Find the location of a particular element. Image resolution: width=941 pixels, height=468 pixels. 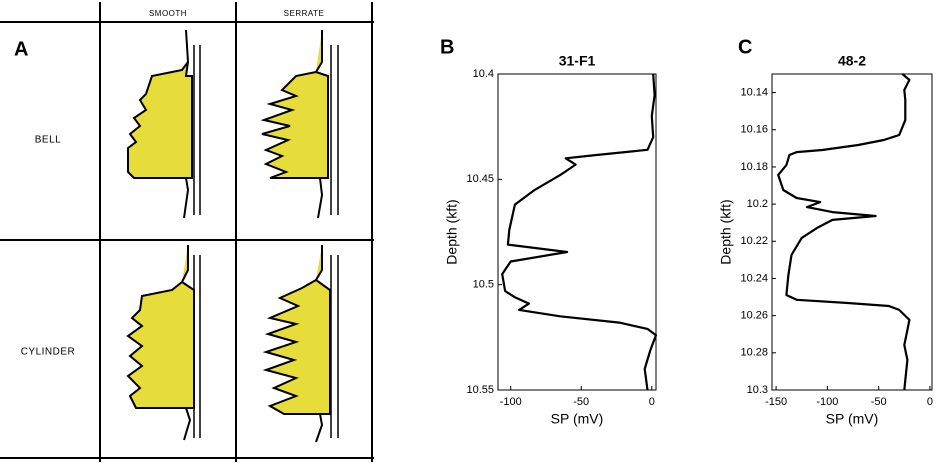

panel-label: B is located at coordinates (447, 47).